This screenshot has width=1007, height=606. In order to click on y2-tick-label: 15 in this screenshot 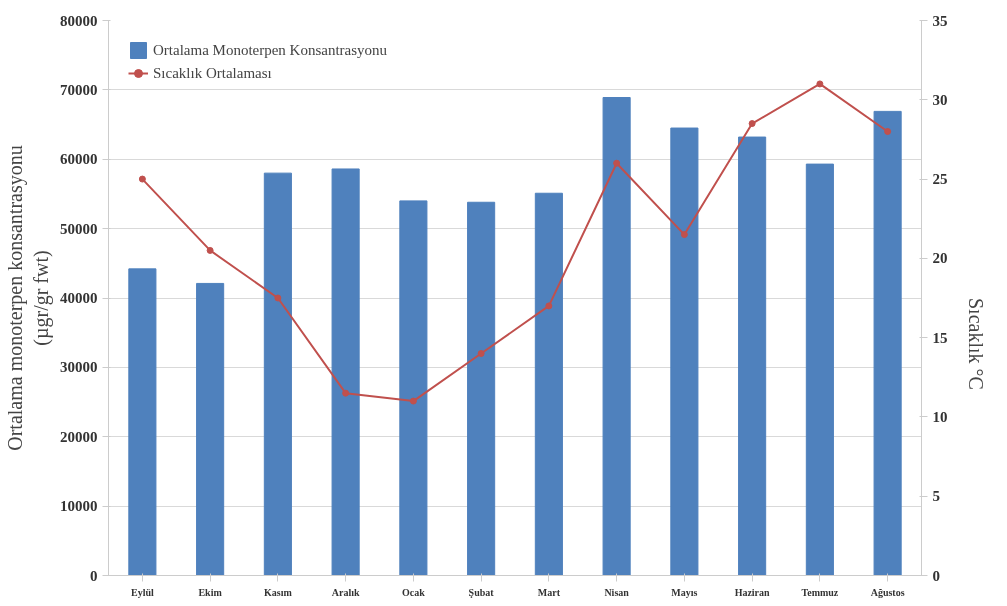, I will do `click(940, 337)`.